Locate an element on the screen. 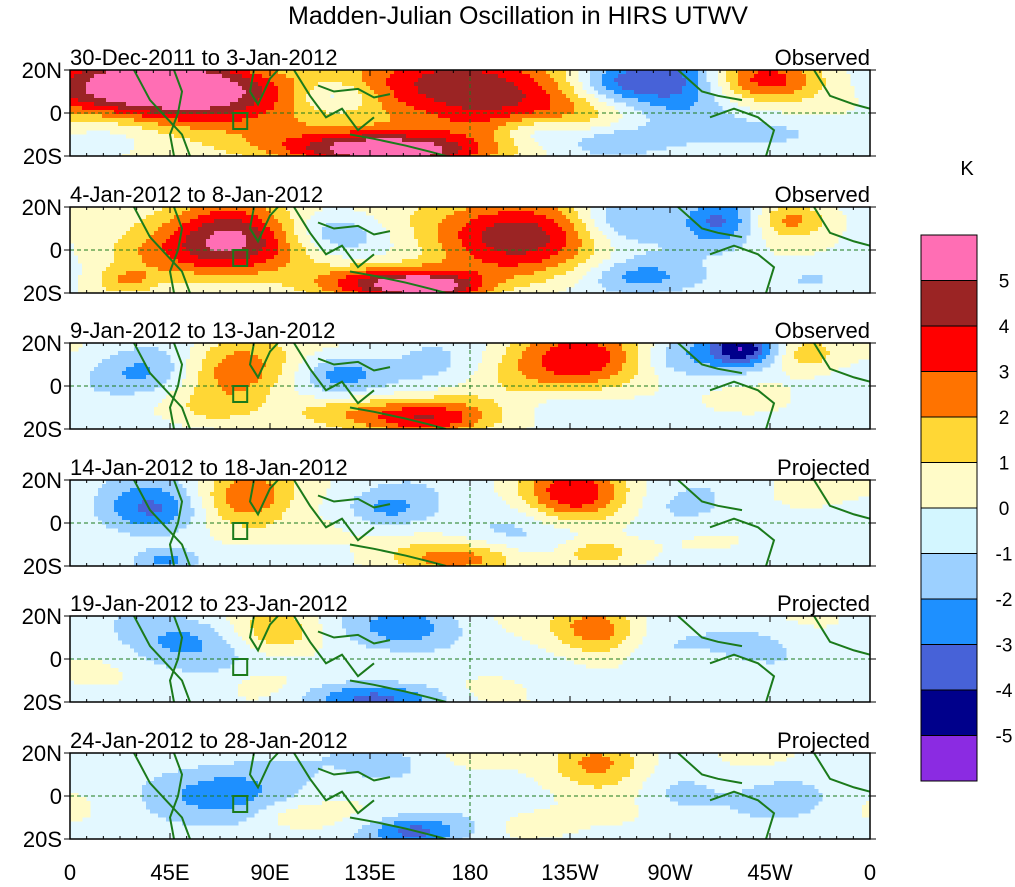 Image resolution: width=1015 pixels, height=887 pixels. panel-period-label: 9-Jan-2012 to 13-Jan-2012 is located at coordinates (202, 330).